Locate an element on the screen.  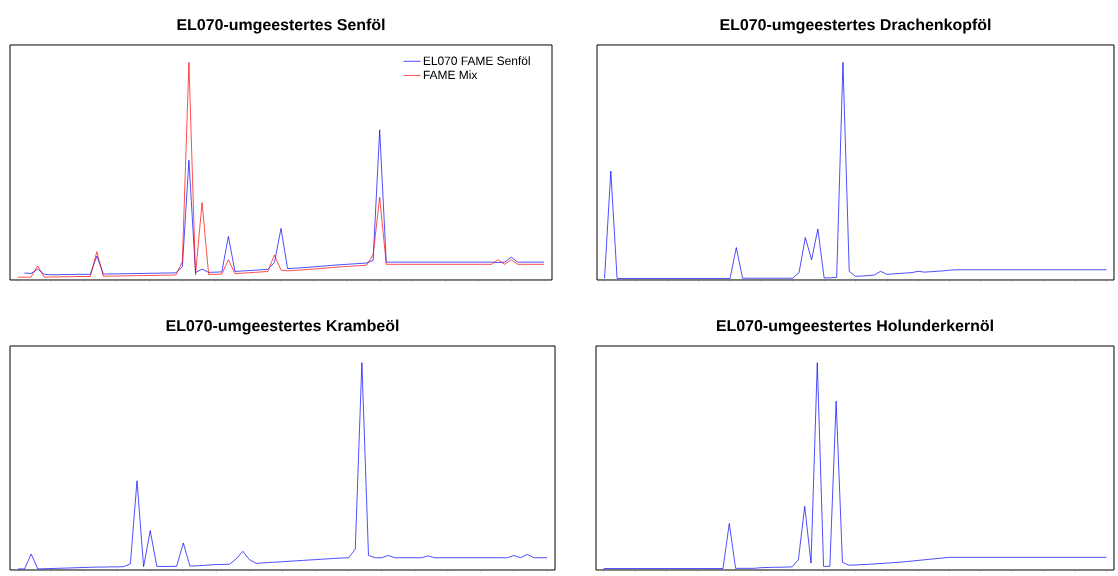
chart-title: EL070-umgeestertes Drachenkopföl is located at coordinates (855, 26).